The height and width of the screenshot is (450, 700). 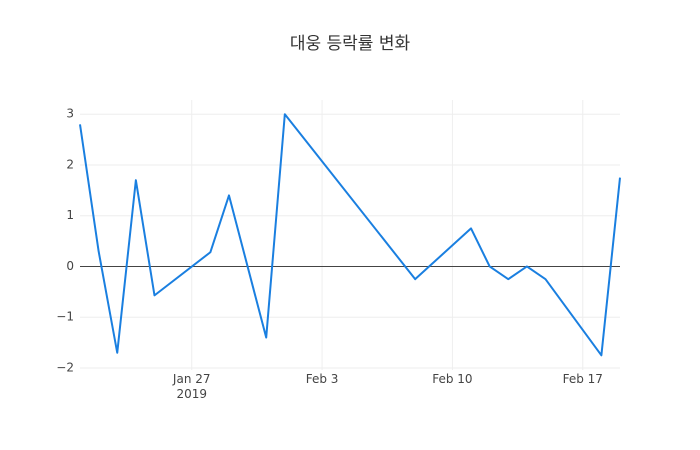 What do you see at coordinates (70, 164) in the screenshot?
I see `y-tick-label: 2` at bounding box center [70, 164].